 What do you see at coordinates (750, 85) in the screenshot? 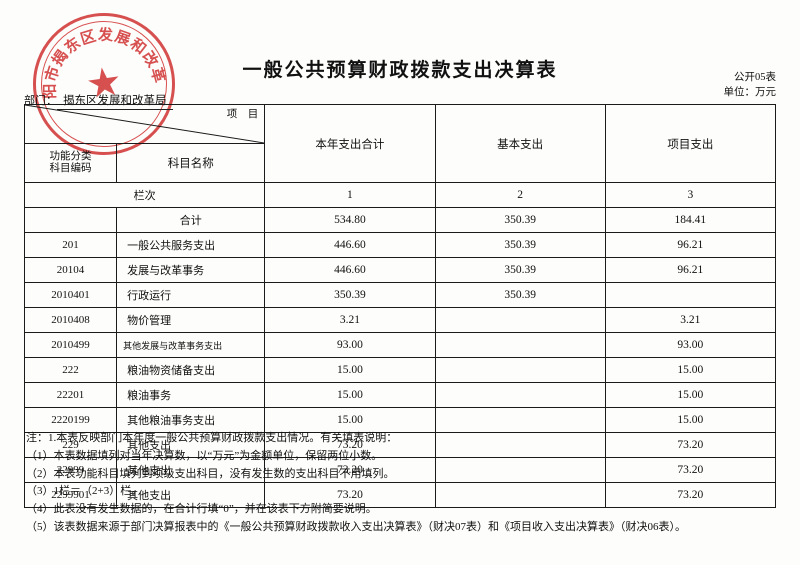
I see `form-code-block: 公开05表 单位：万元` at bounding box center [750, 85].